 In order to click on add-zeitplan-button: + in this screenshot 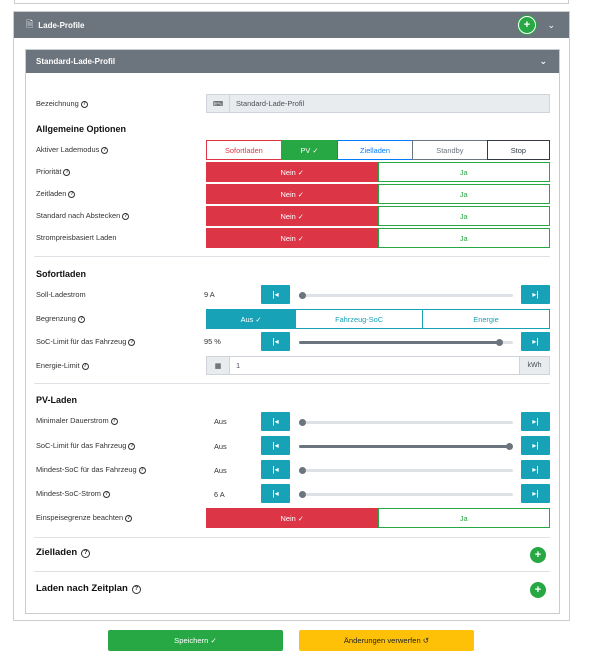, I will do `click(538, 590)`.